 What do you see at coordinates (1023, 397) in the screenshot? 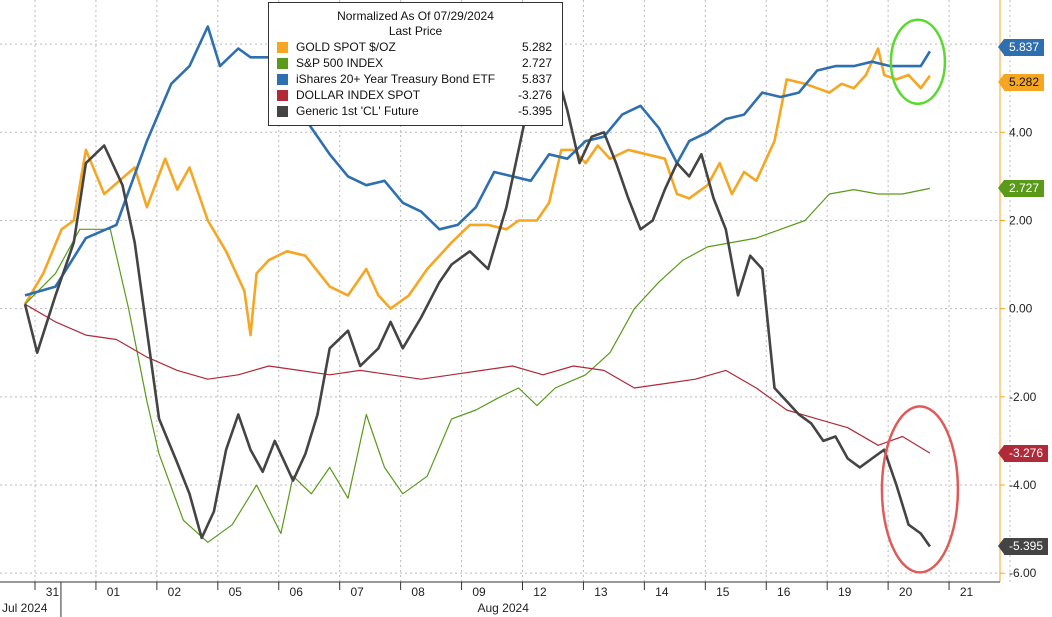
I see `y-tick-label: -2.00` at bounding box center [1023, 397].